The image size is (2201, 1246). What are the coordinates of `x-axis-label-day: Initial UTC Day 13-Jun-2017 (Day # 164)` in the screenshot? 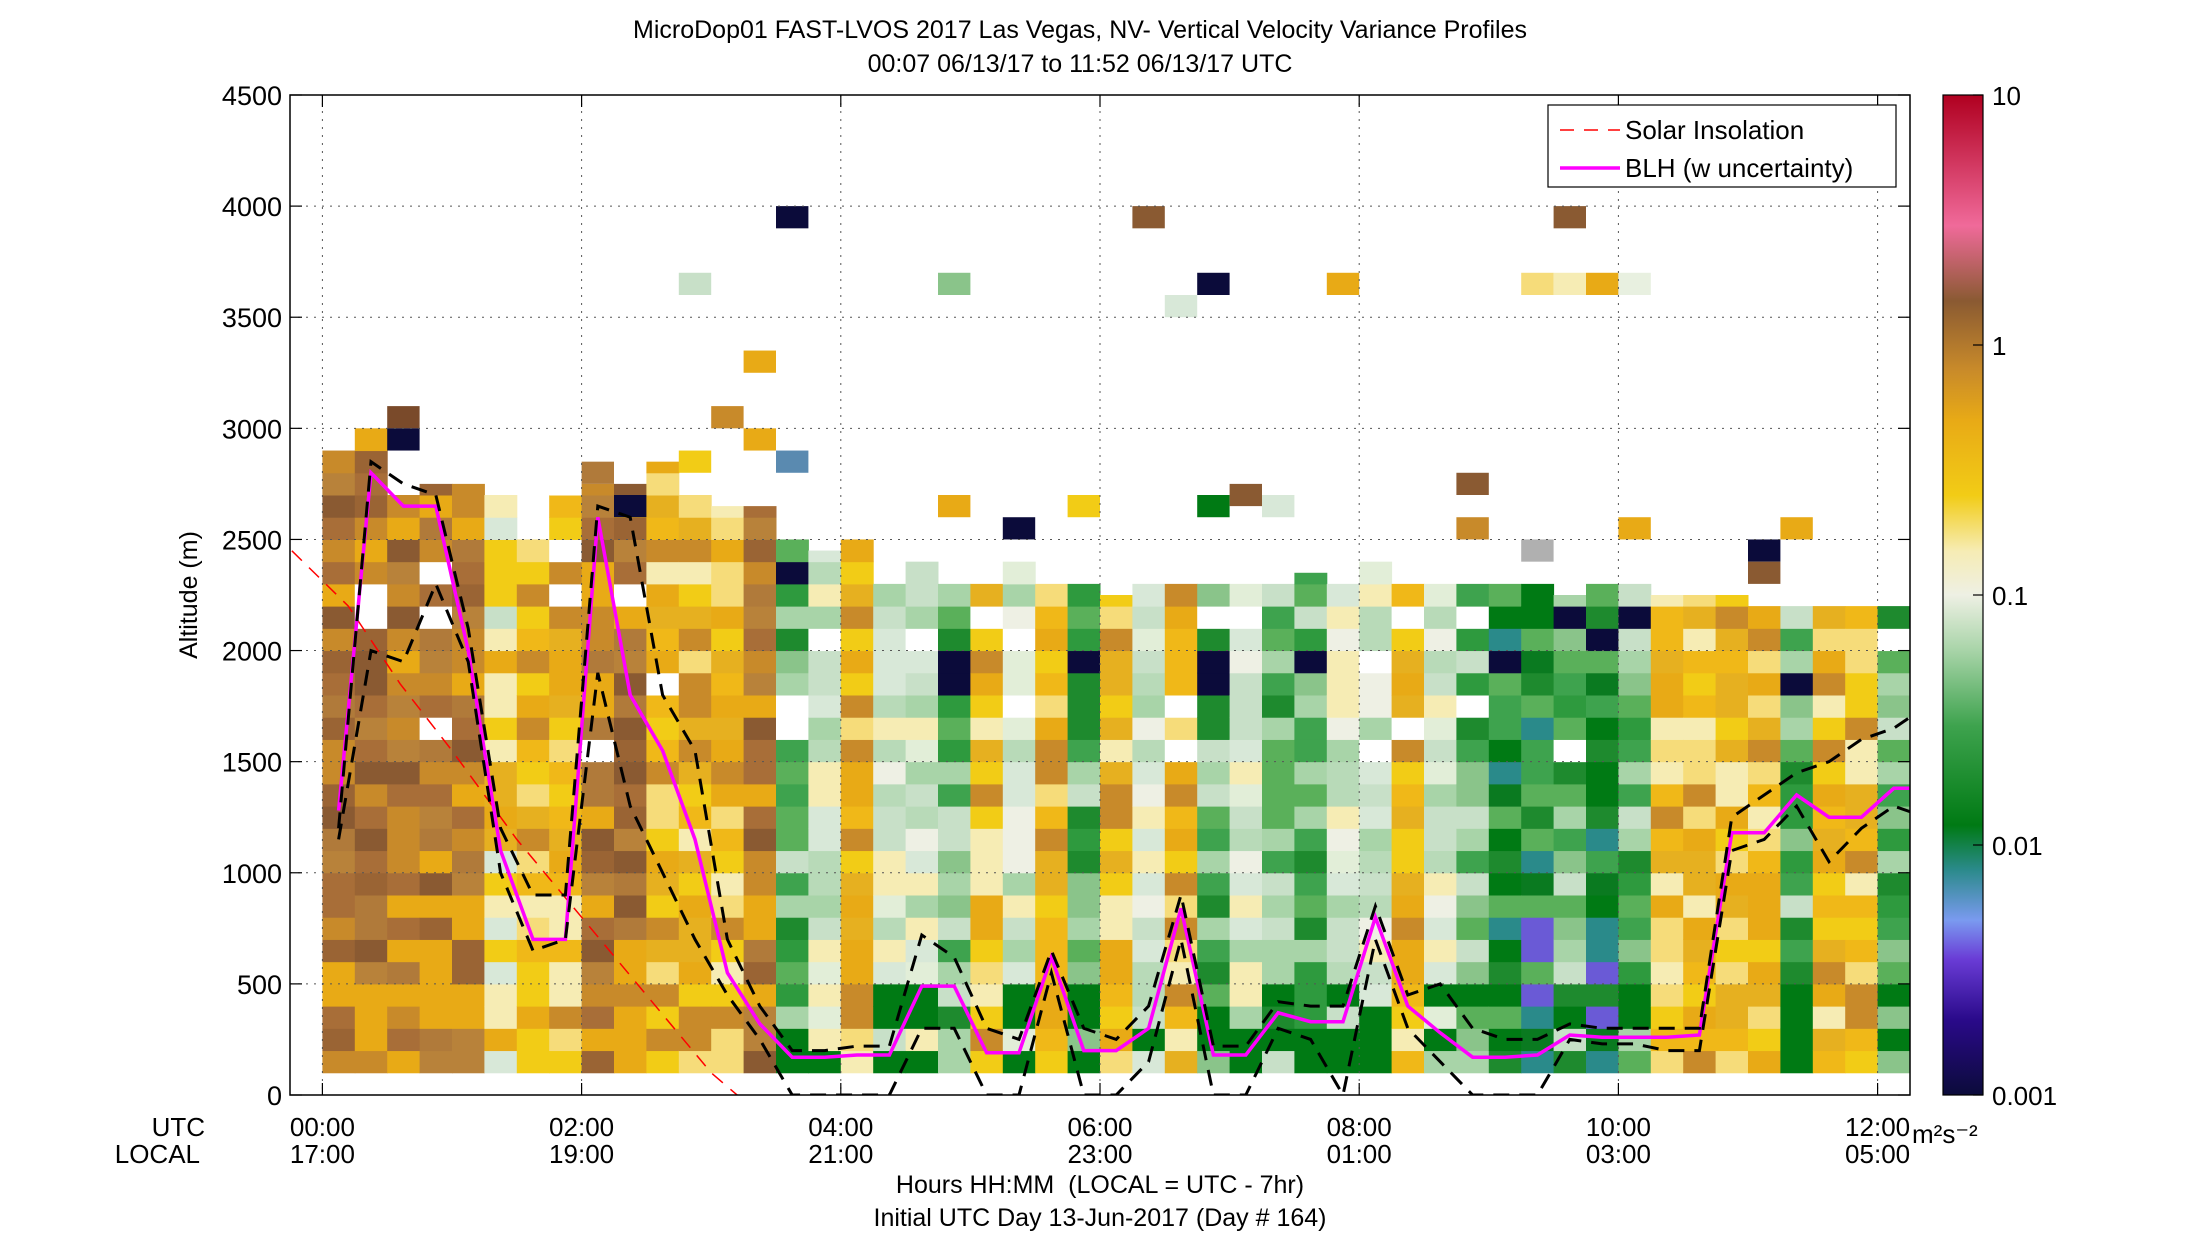 It's located at (1100, 1218).